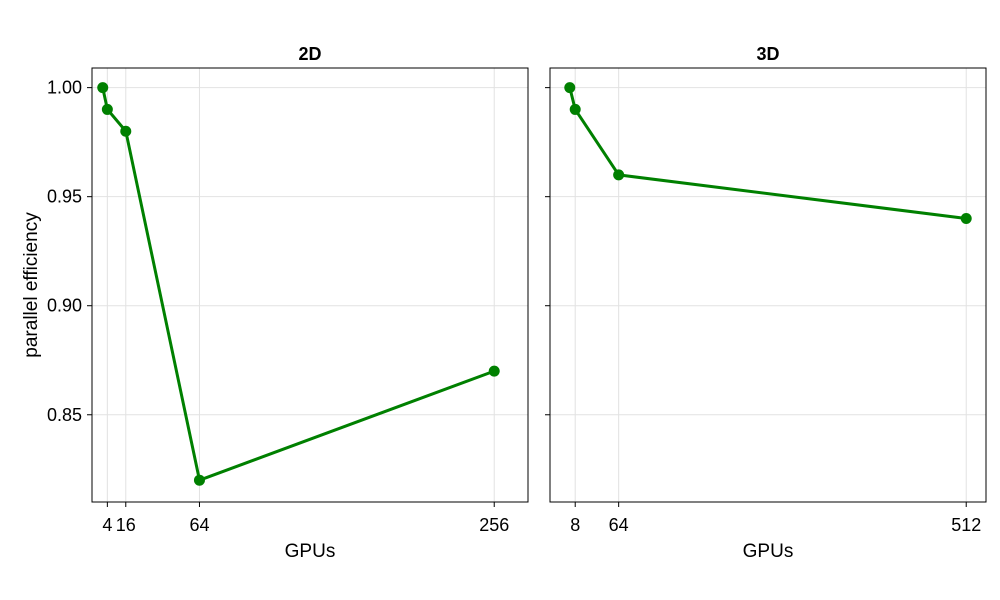 The image size is (1000, 600). Describe the element at coordinates (64, 88) in the screenshot. I see `y-tick-label: 1.00` at that location.